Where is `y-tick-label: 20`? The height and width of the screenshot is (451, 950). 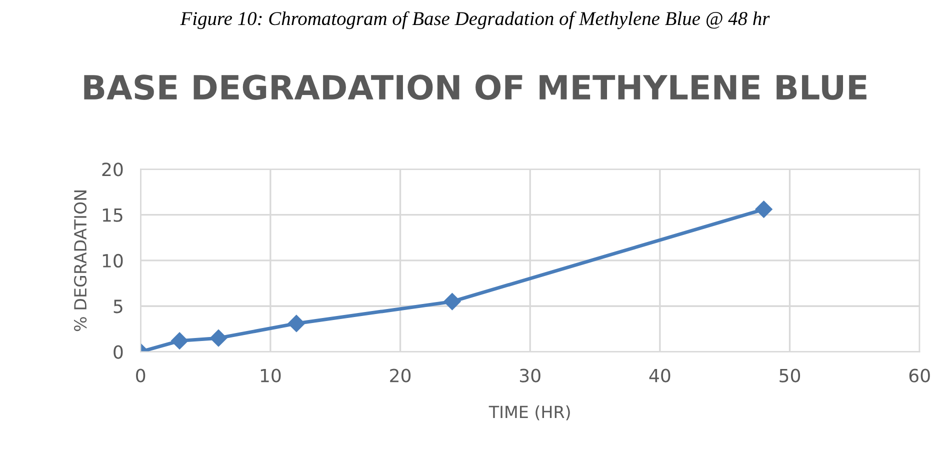
y-tick-label: 20 is located at coordinates (112, 169).